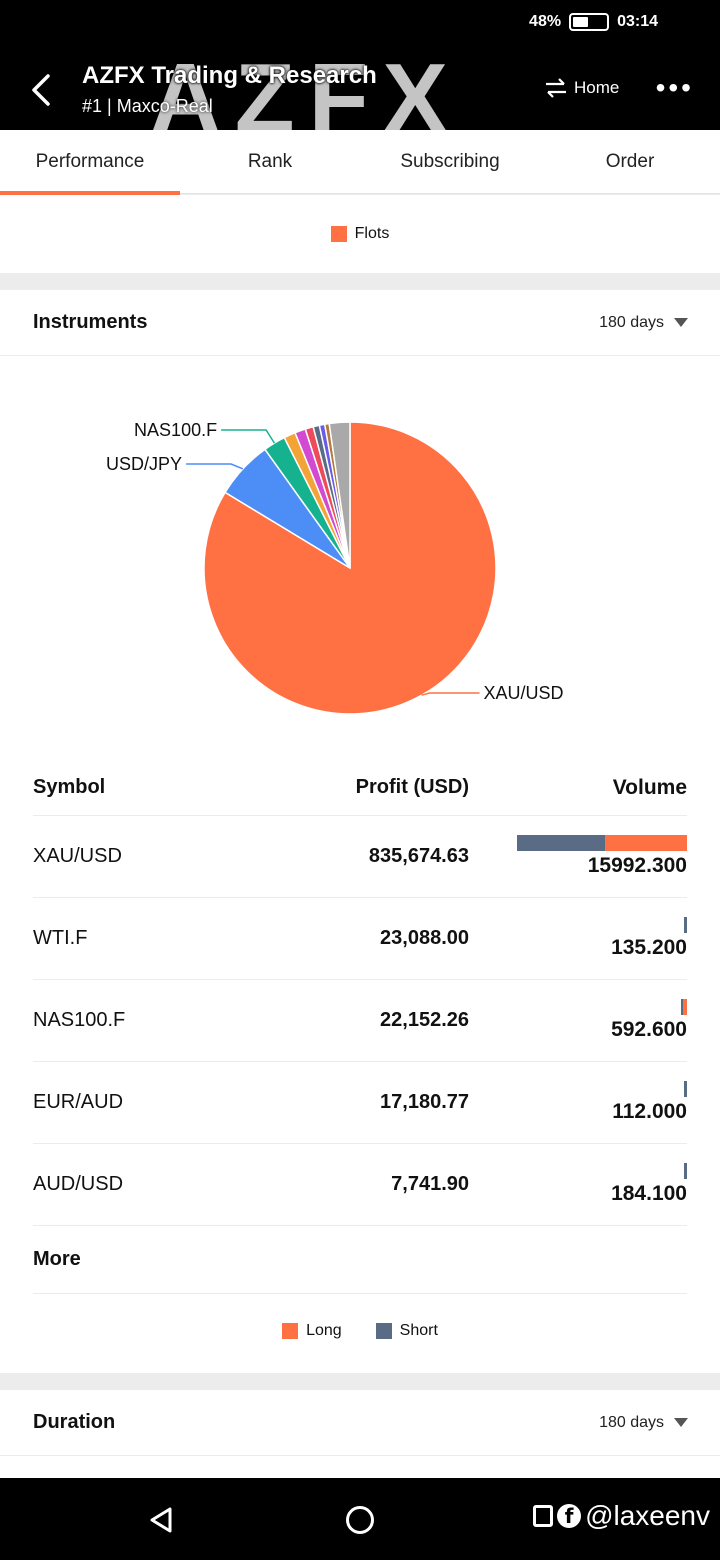  Describe the element at coordinates (90, 322) in the screenshot. I see `instruments-title: Instruments` at that location.